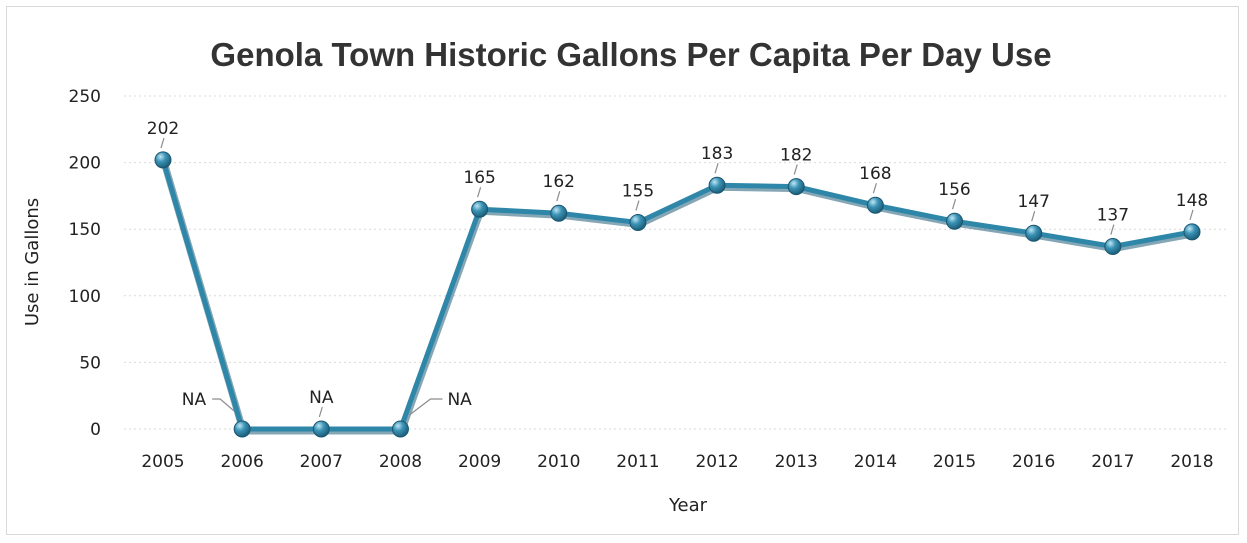  I want to click on data-label-2010: 162, so click(559, 182).